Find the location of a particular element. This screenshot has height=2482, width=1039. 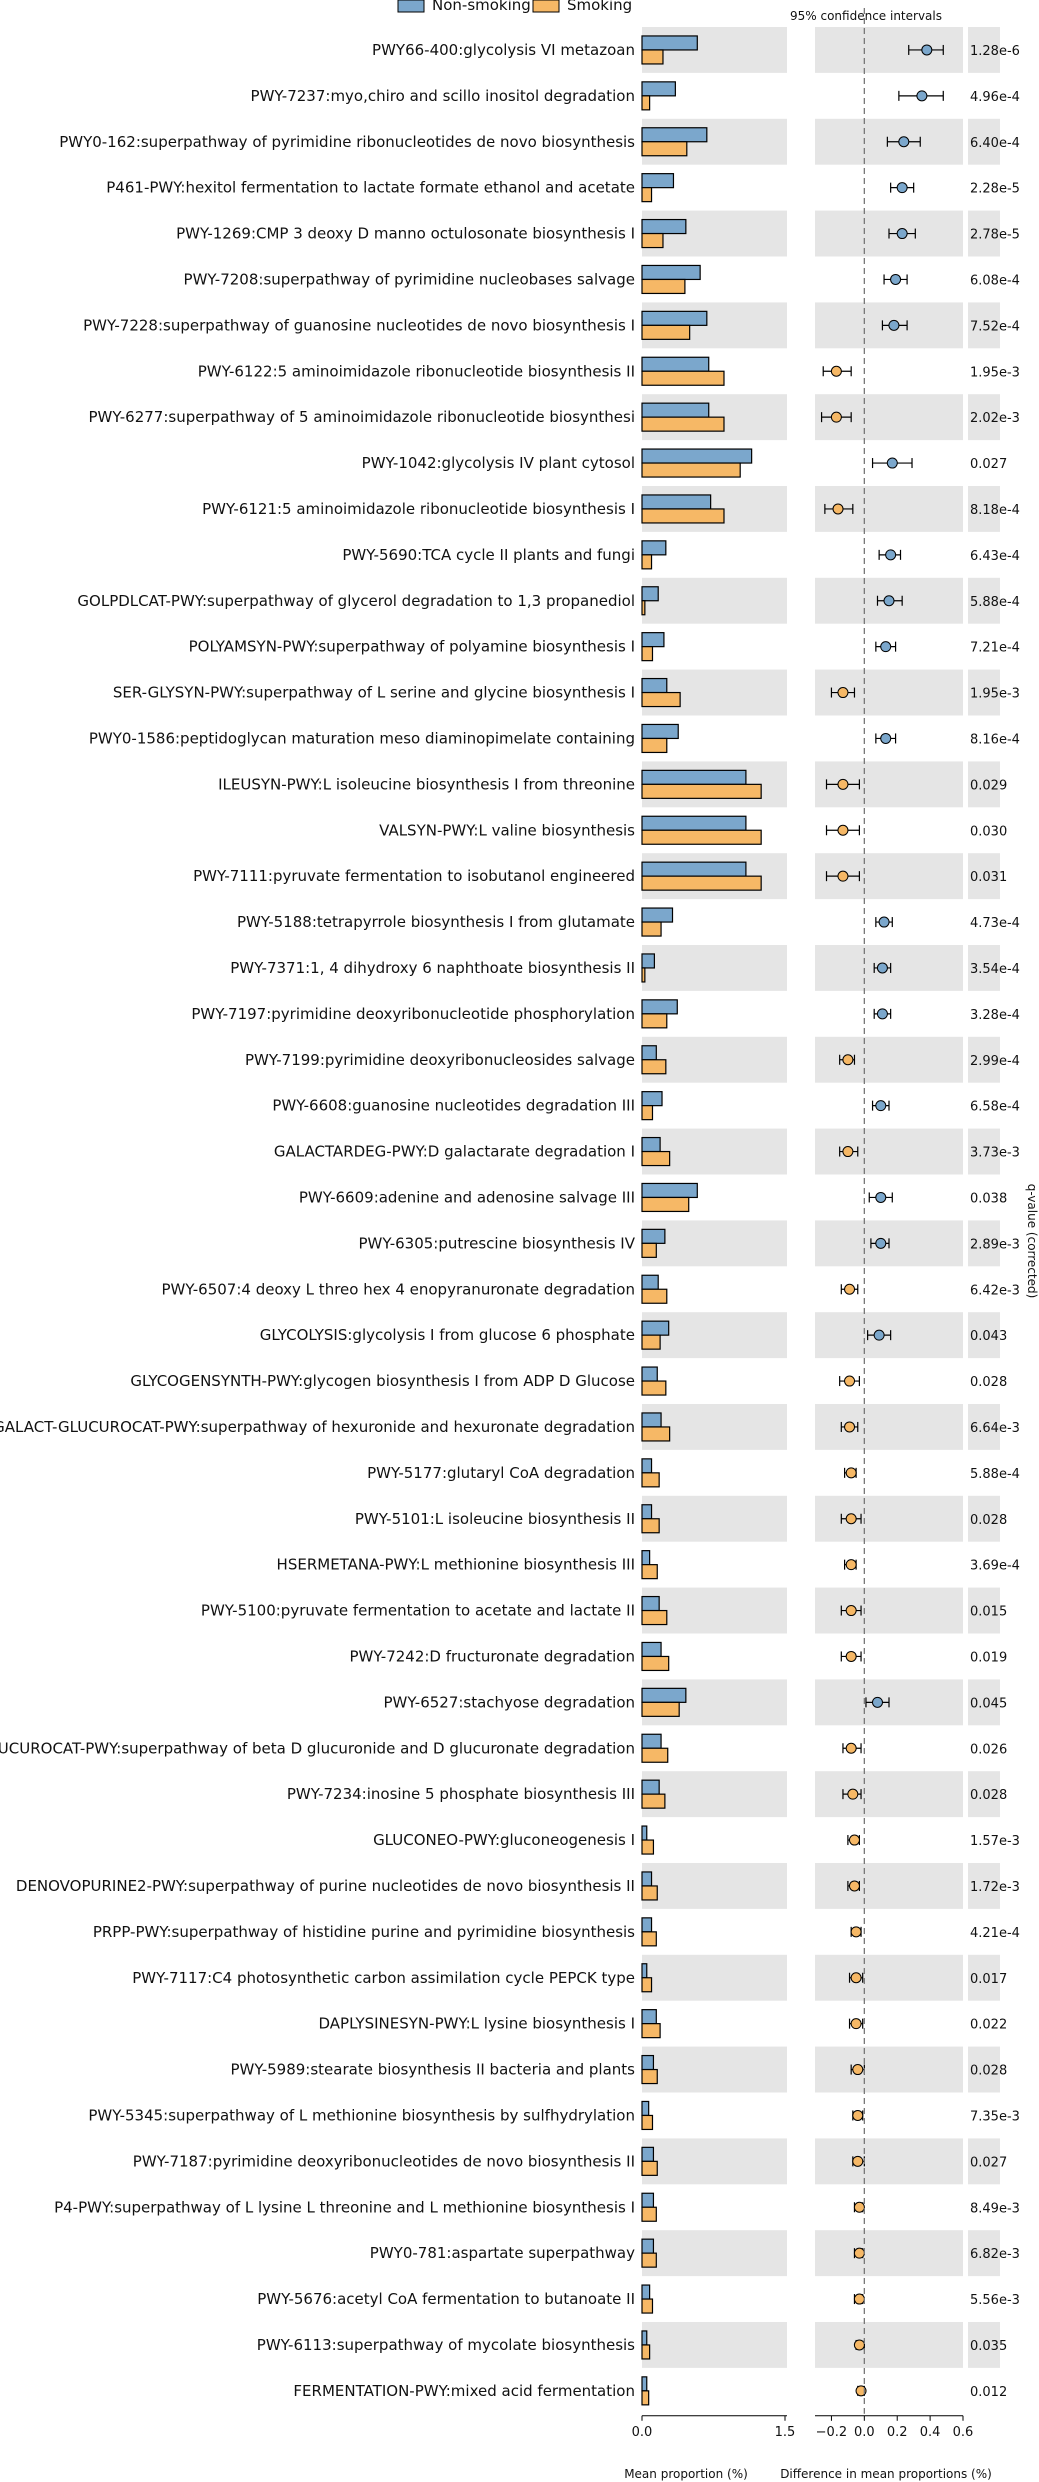

q-value: 0.015 is located at coordinates (988, 1612).